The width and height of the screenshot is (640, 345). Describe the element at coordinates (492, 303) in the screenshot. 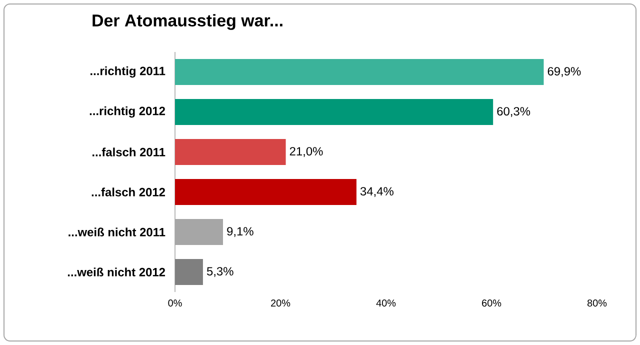

I see `x-tick-label: 60%` at that location.